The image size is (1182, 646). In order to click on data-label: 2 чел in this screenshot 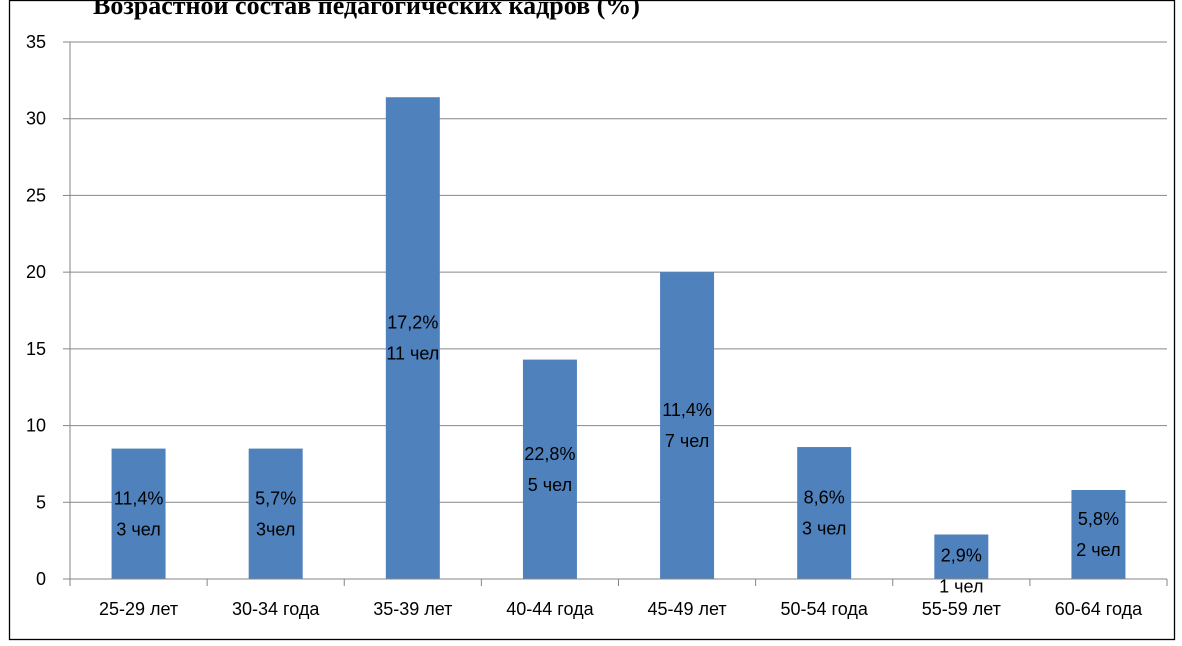, I will do `click(1098, 550)`.